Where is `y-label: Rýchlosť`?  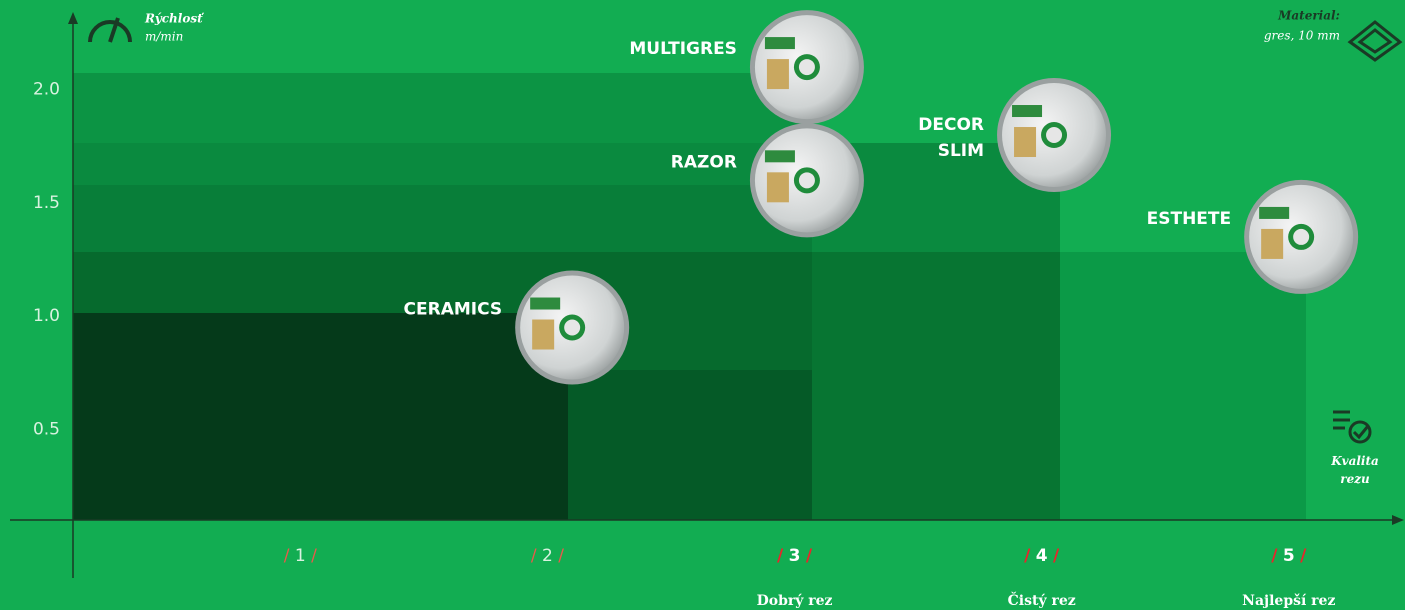 y-label: Rýchlosť is located at coordinates (174, 19).